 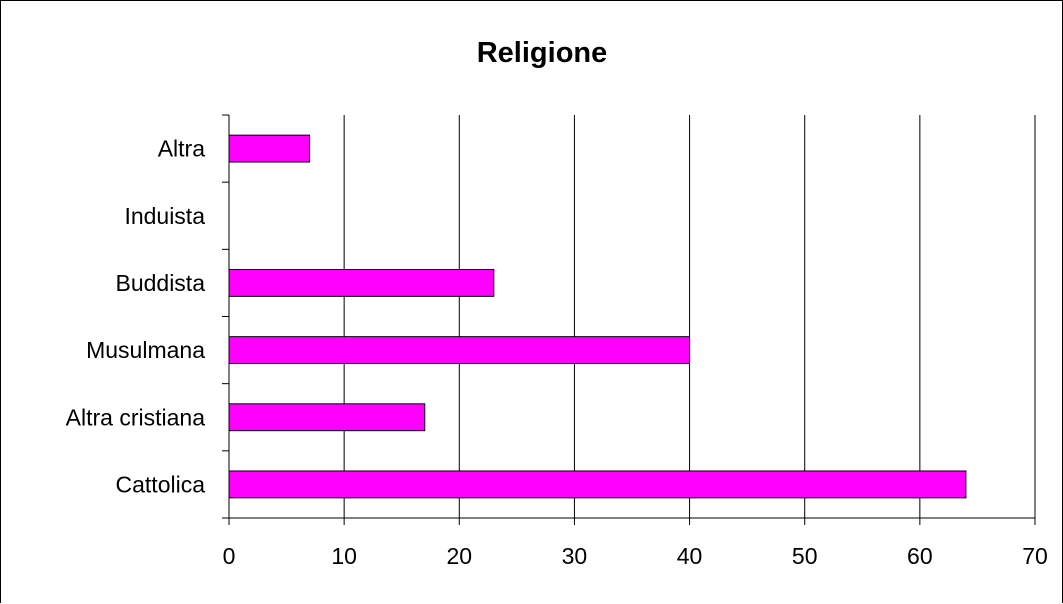 I want to click on y-category-label: Induista, so click(x=164, y=216).